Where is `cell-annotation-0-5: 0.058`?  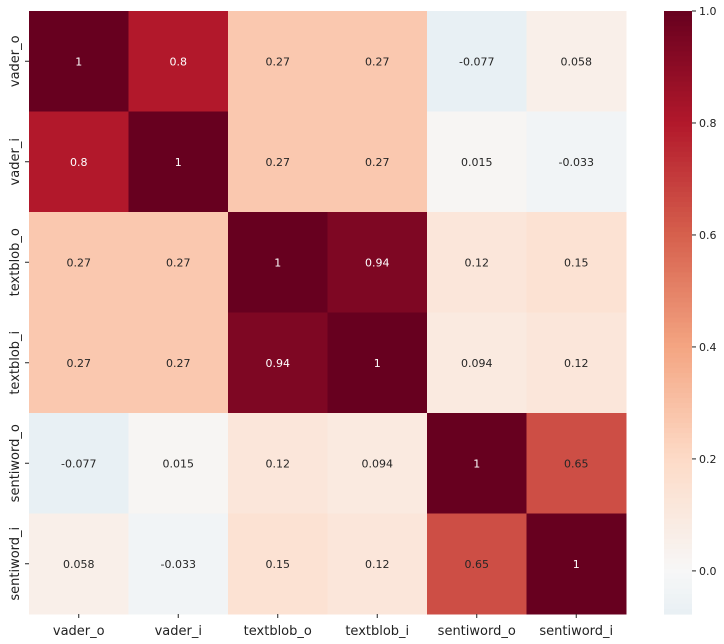 cell-annotation-0-5: 0.058 is located at coordinates (577, 61).